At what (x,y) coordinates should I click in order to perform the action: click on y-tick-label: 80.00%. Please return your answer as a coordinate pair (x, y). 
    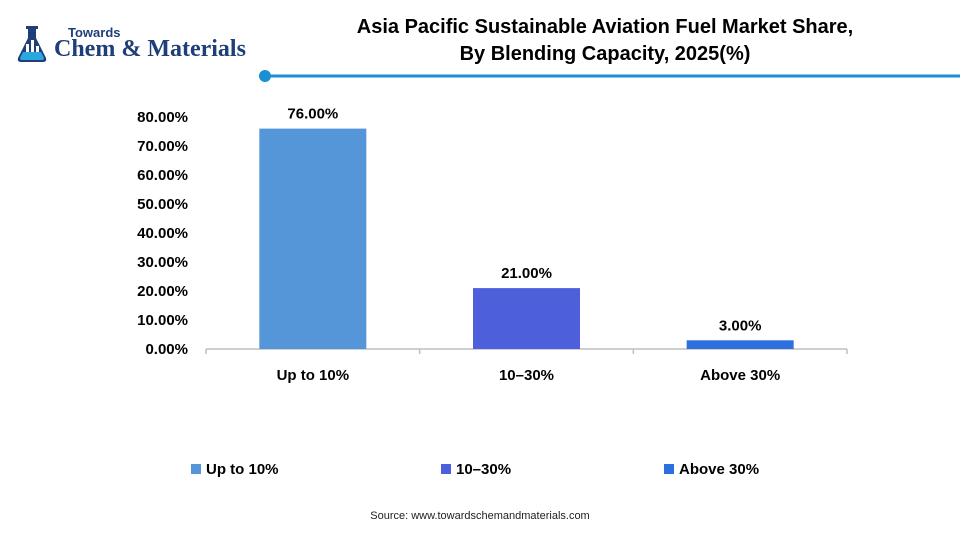
    Looking at the image, I should click on (162, 117).